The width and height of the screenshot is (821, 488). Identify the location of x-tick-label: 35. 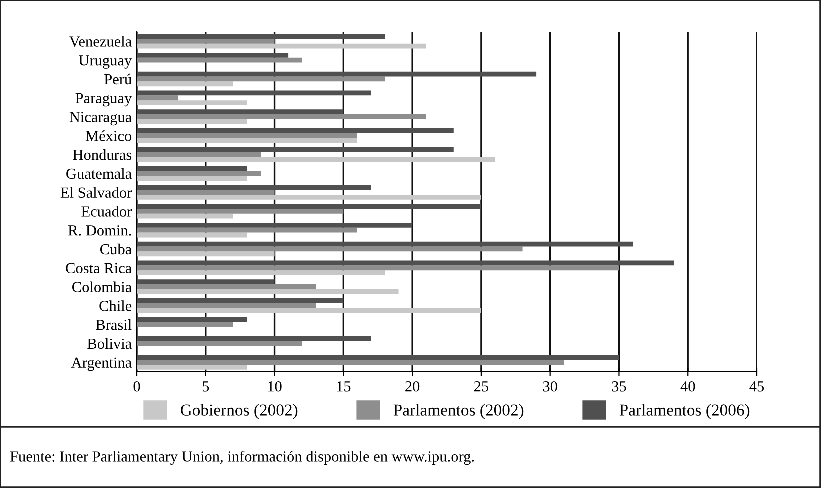
(619, 387).